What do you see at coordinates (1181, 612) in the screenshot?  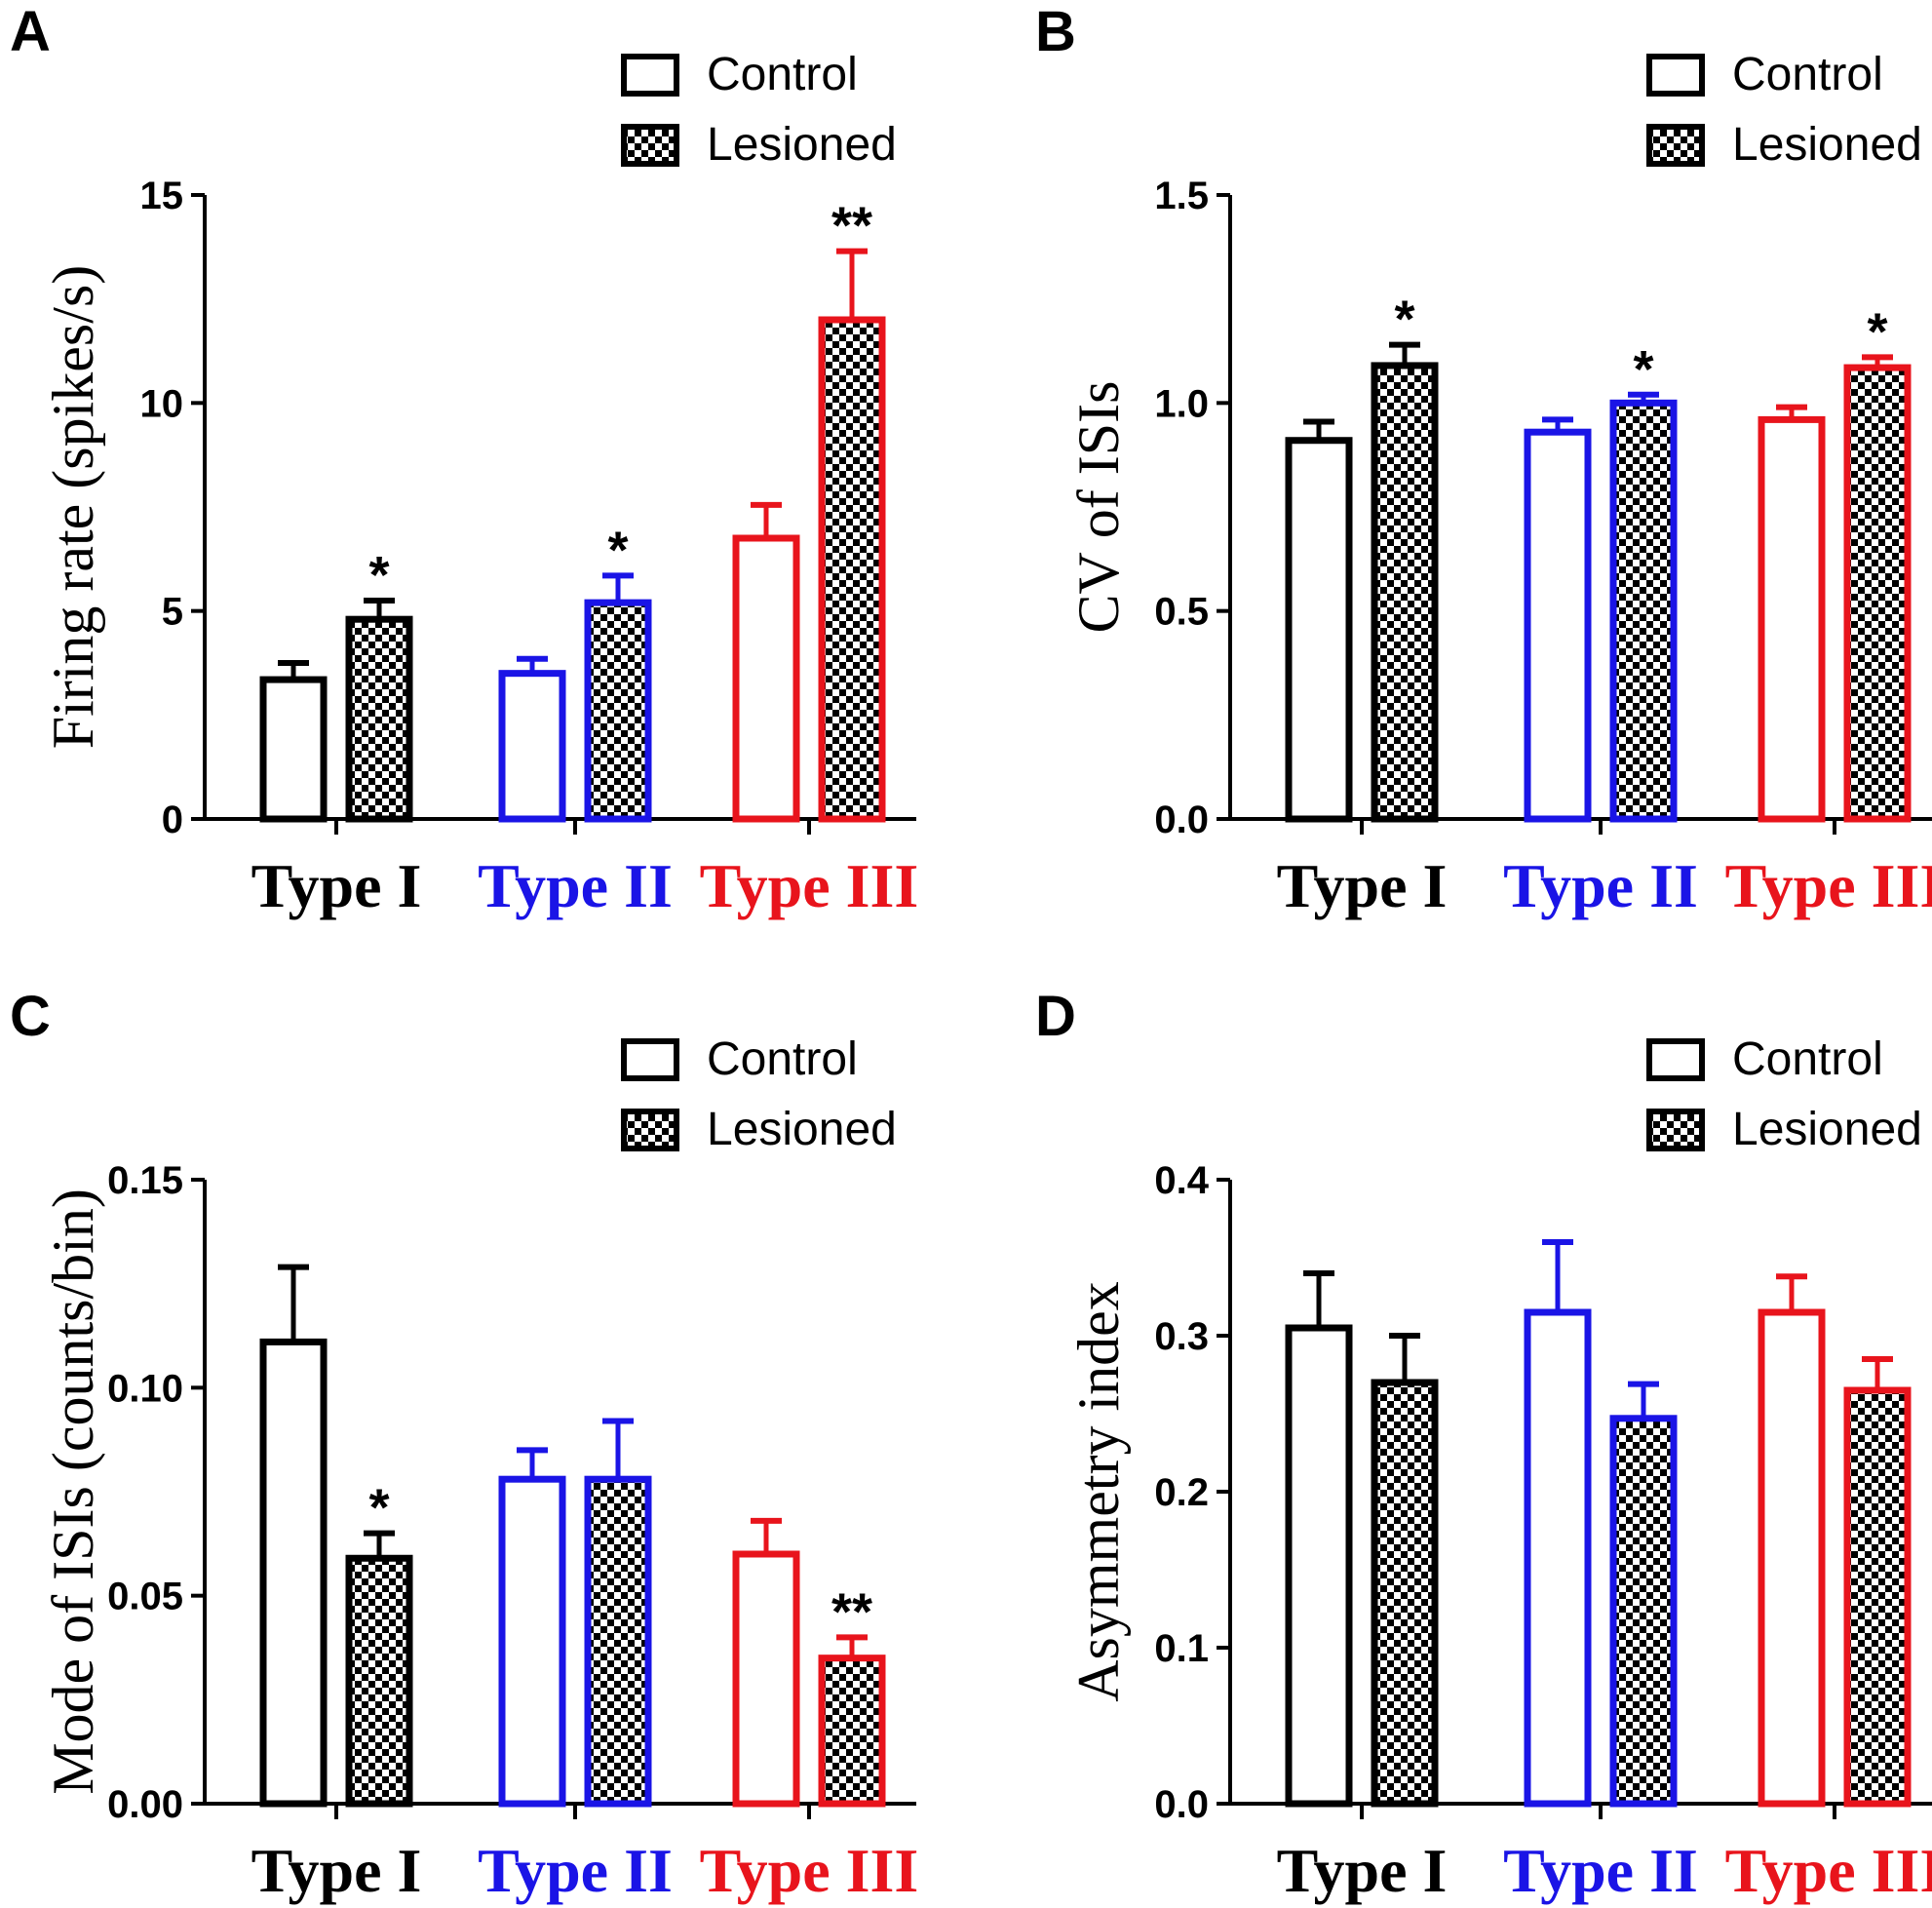 I see `y-tick-label: 0.5` at bounding box center [1181, 612].